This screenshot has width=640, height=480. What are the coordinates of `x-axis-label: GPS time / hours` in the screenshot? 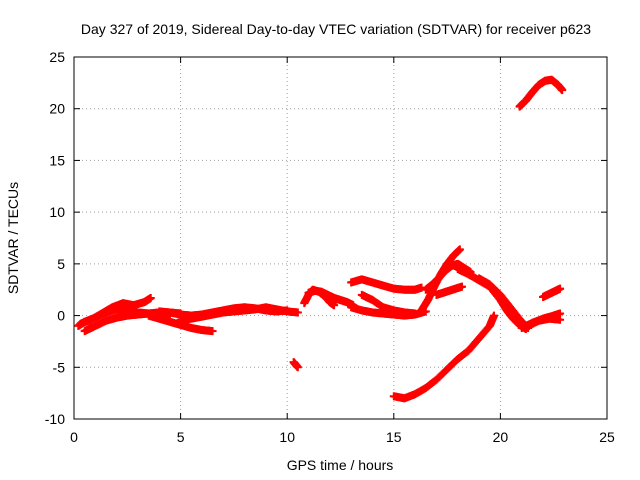 It's located at (340, 465).